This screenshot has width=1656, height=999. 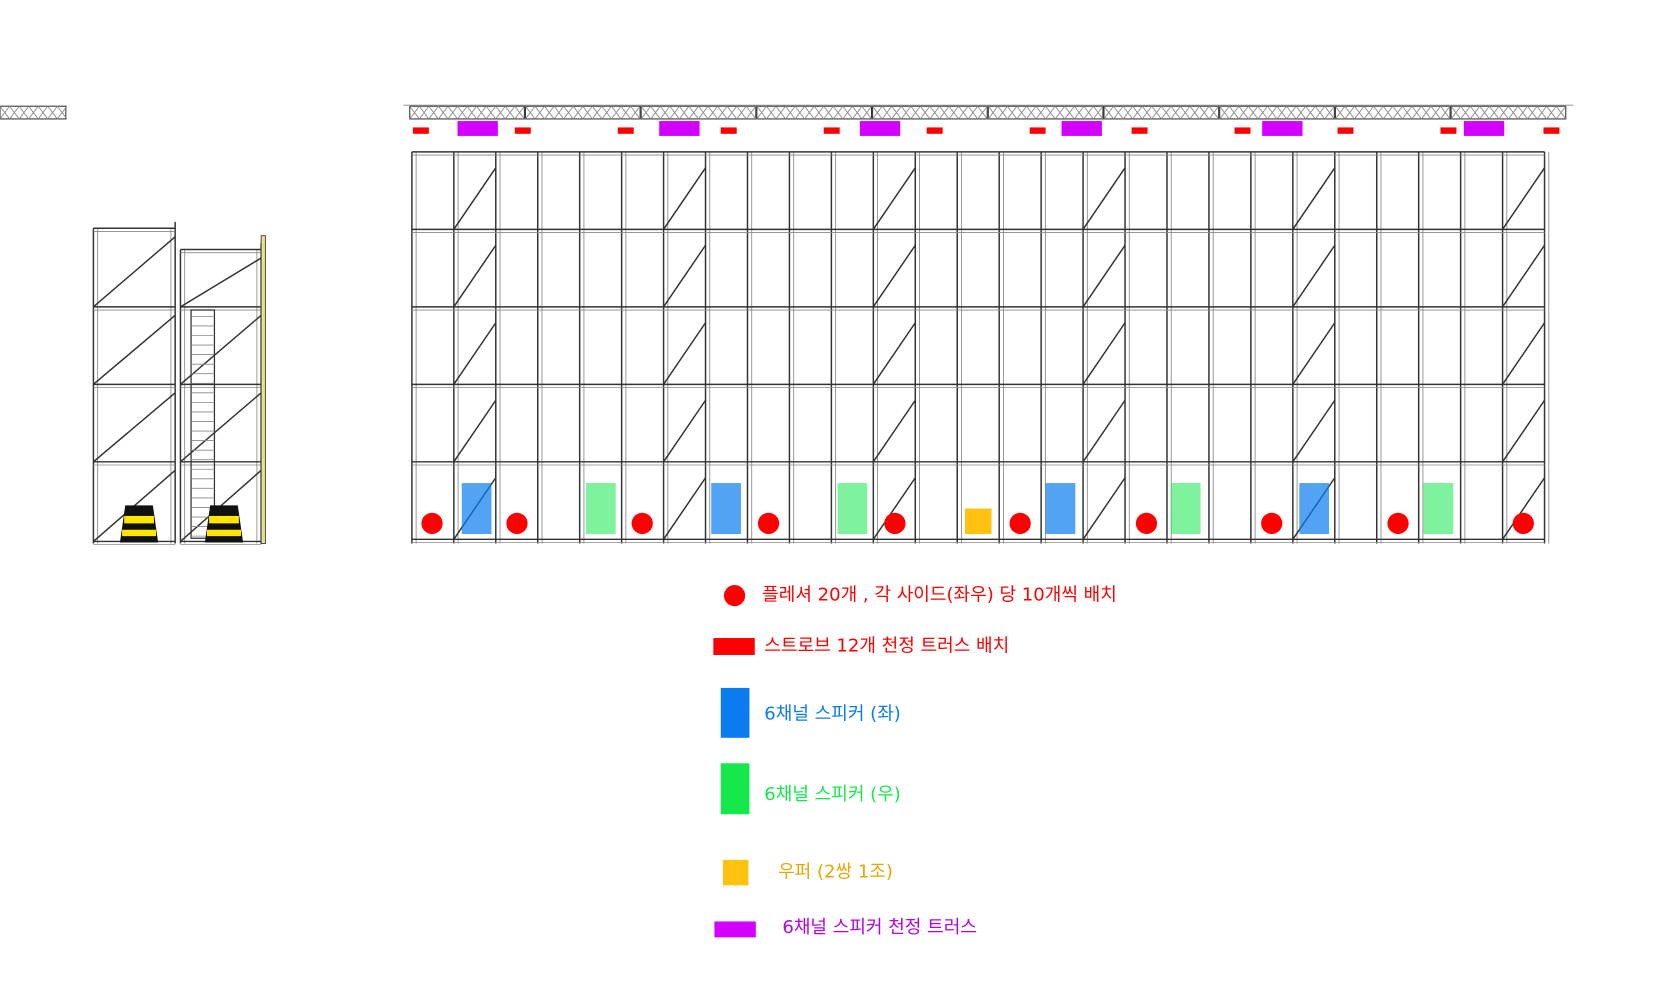 What do you see at coordinates (735, 929) in the screenshot?
I see `ceiling-truss-icon` at bounding box center [735, 929].